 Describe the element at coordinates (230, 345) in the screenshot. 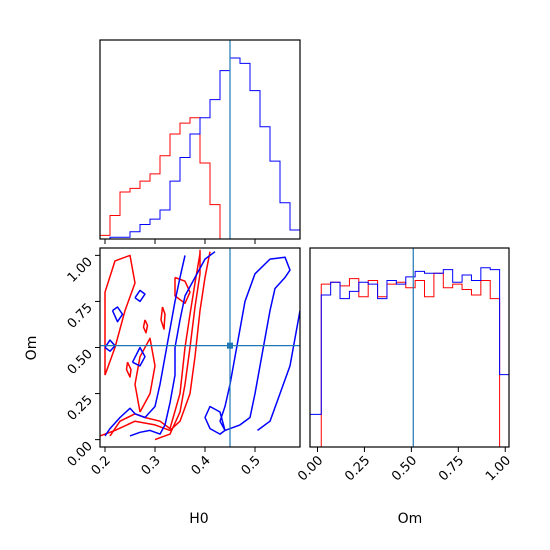

I see `truth-point-marker` at that location.